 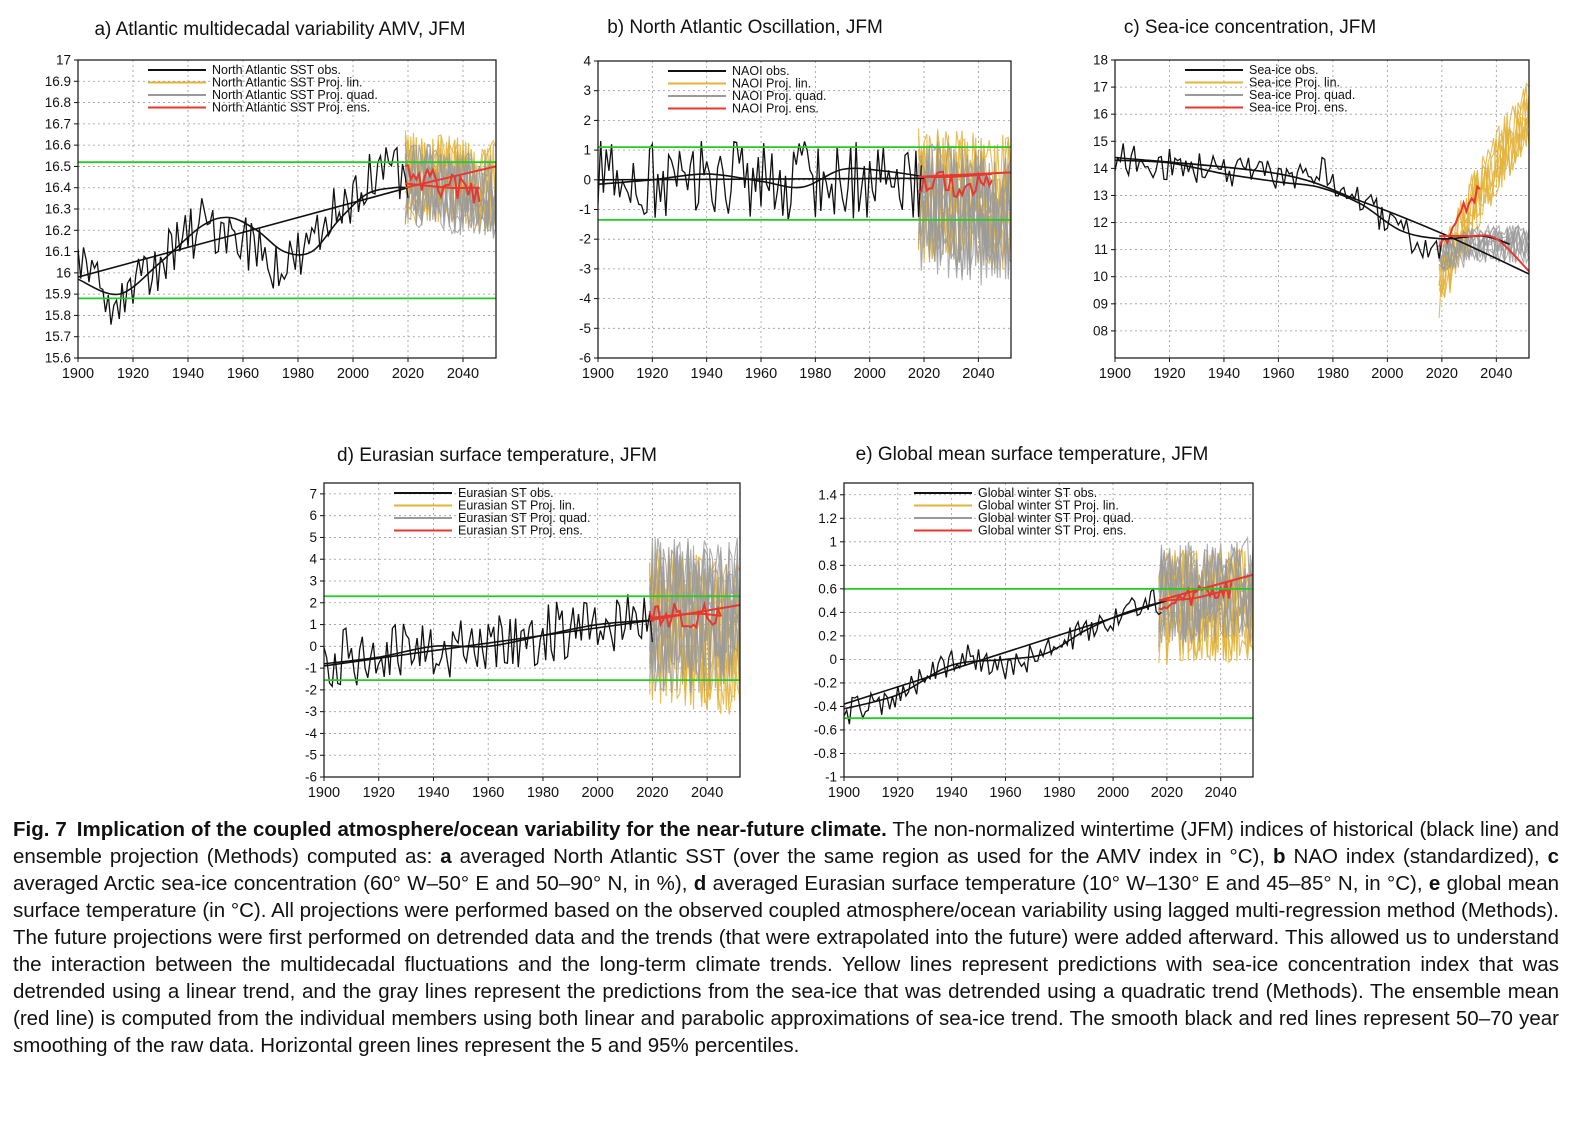 I want to click on y-tick-label: 6, so click(x=313, y=515).